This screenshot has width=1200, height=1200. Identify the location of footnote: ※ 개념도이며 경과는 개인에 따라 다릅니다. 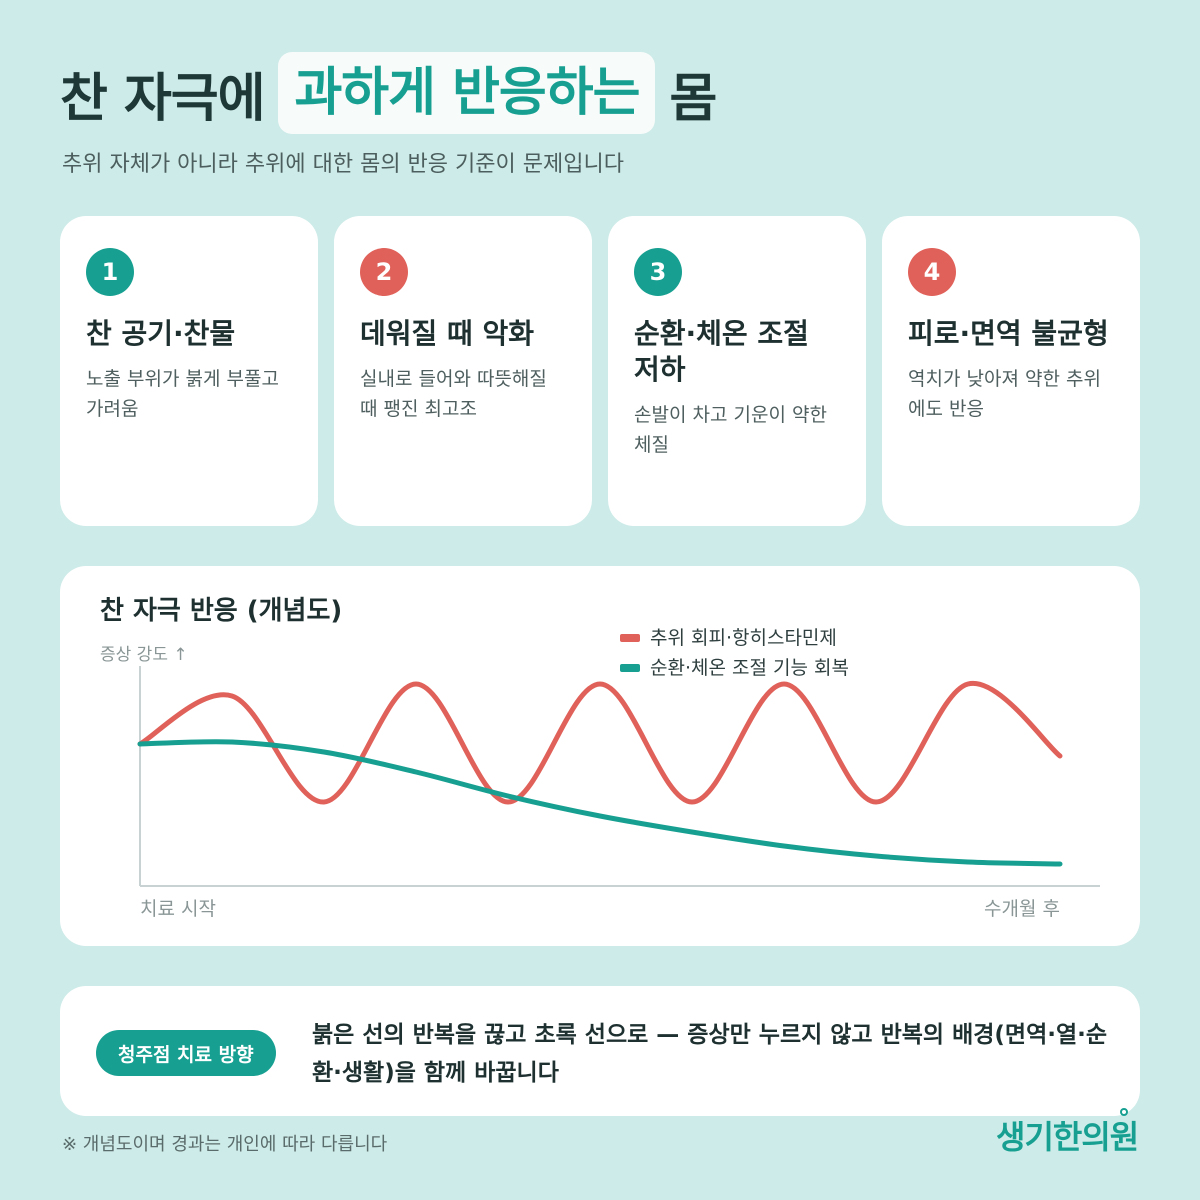
(225, 1144).